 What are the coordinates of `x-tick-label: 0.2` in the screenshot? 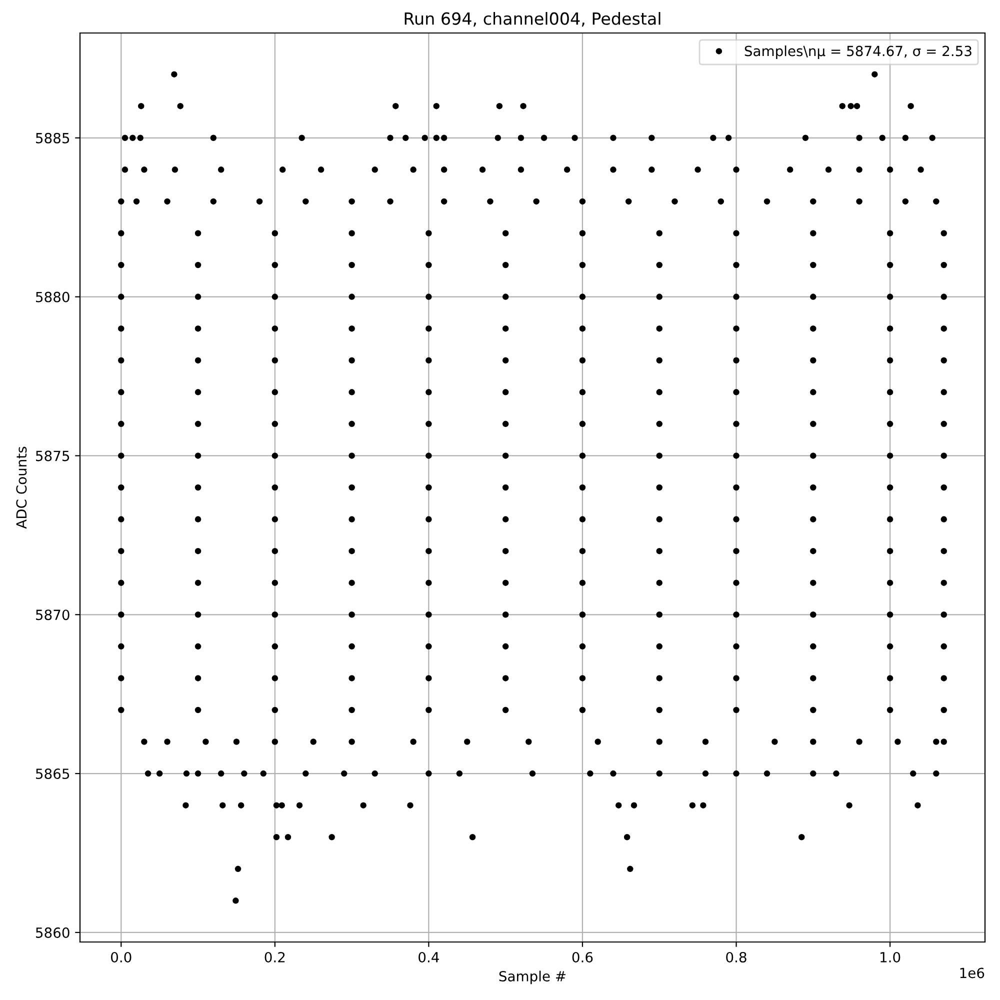 It's located at (274, 957).